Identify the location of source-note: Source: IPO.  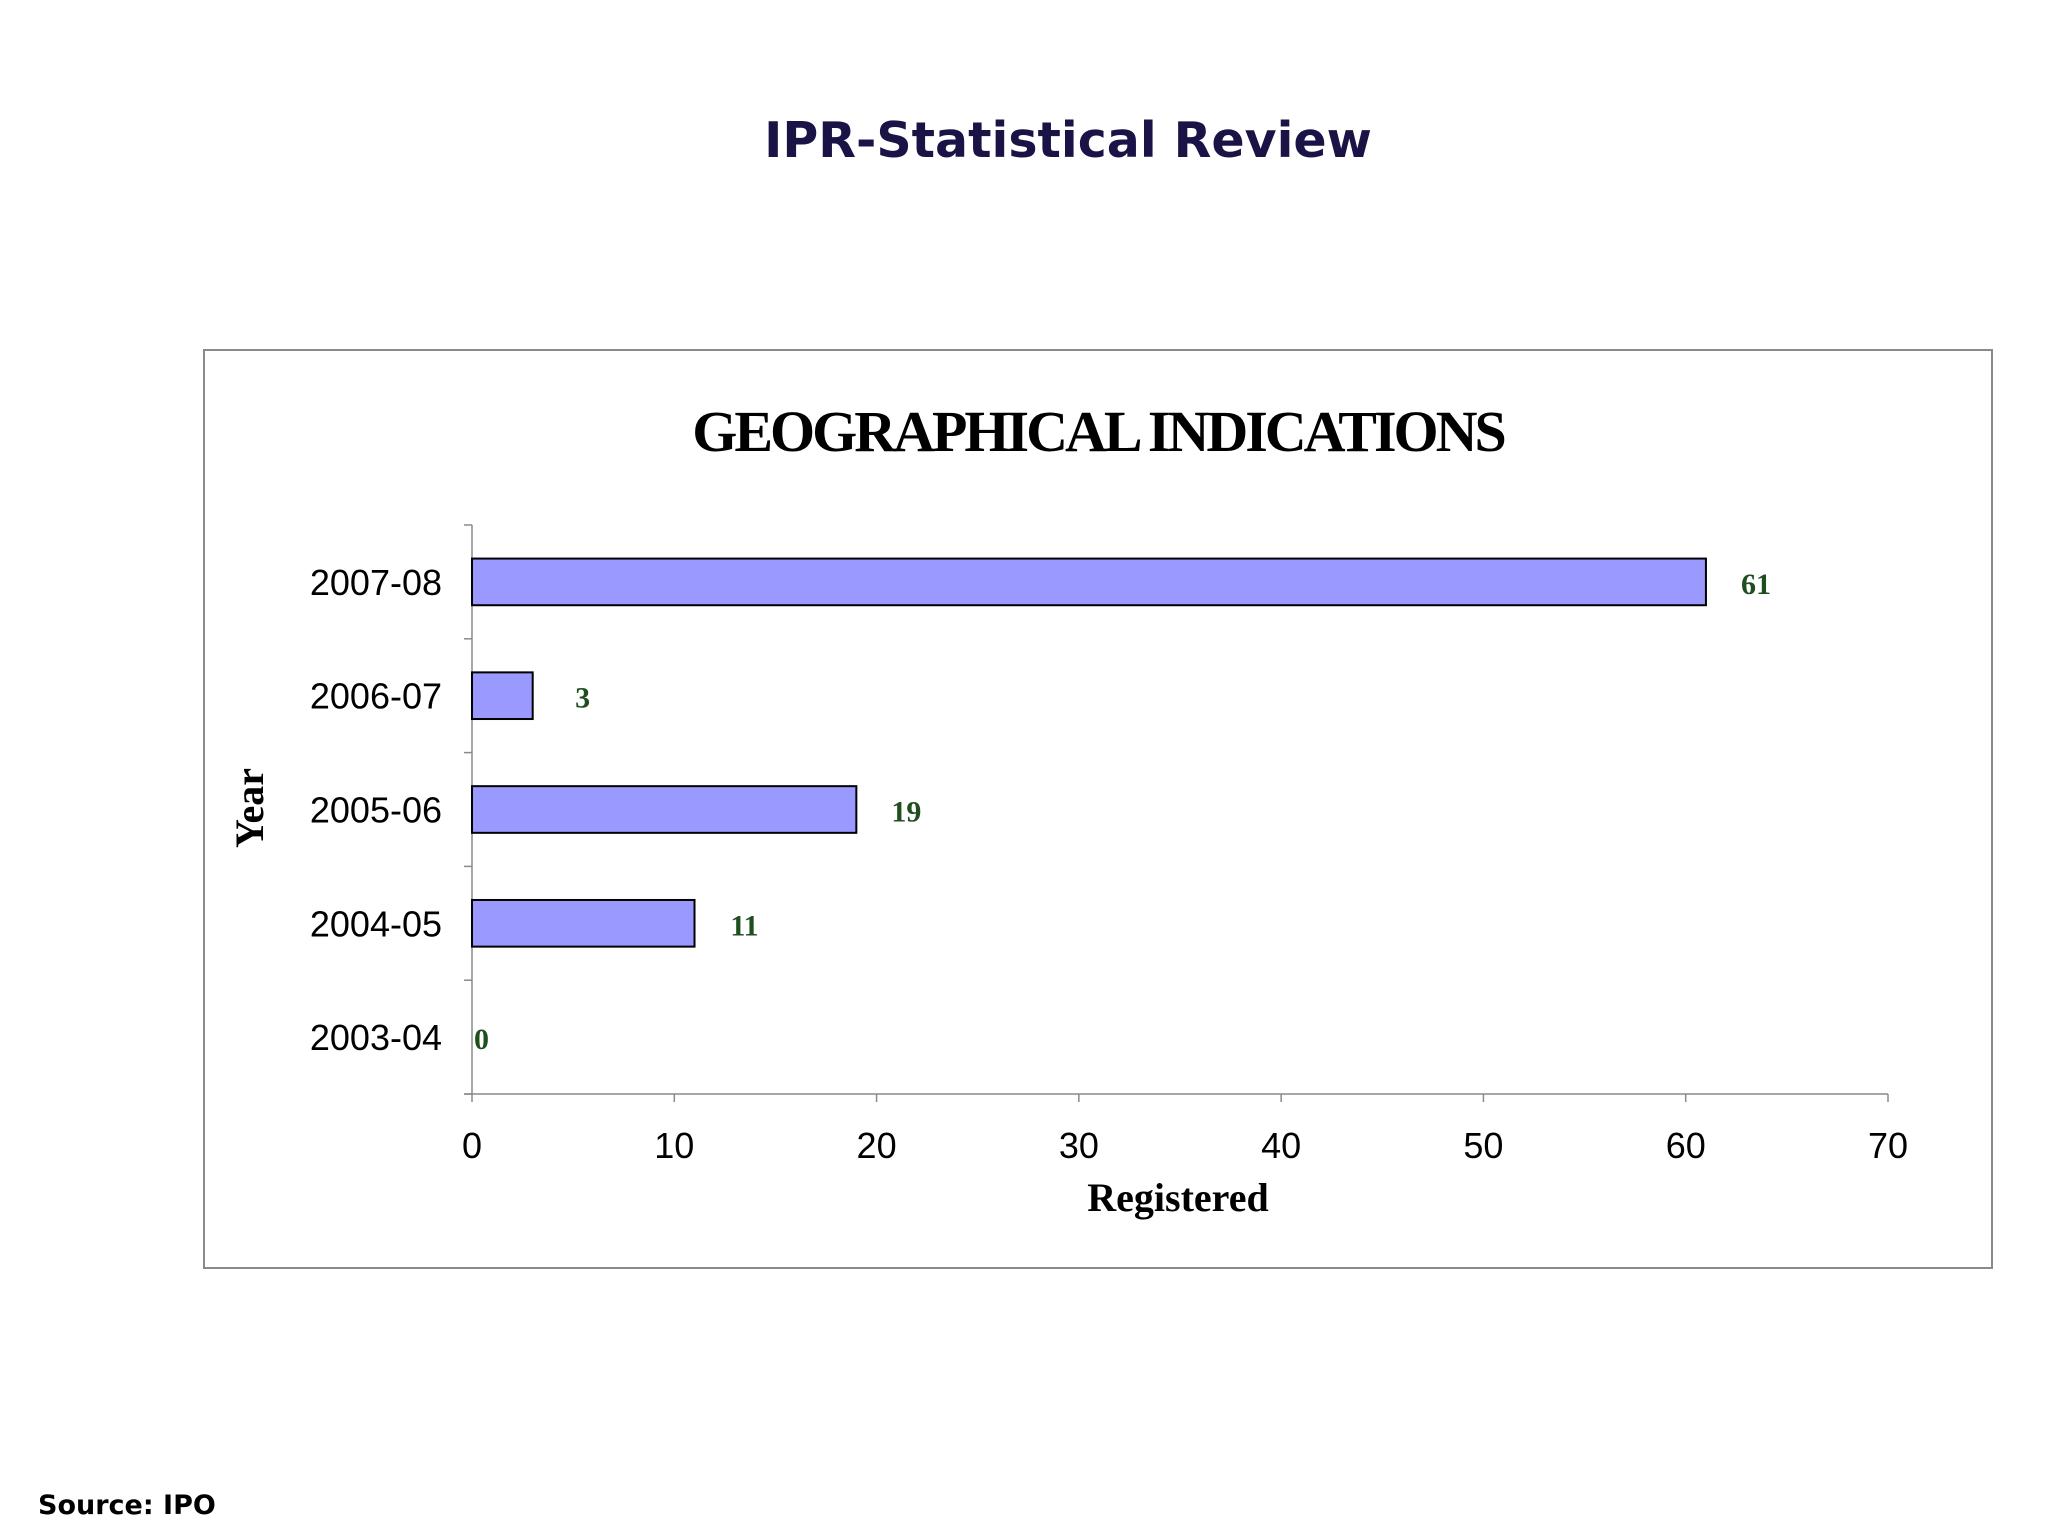
(127, 1505).